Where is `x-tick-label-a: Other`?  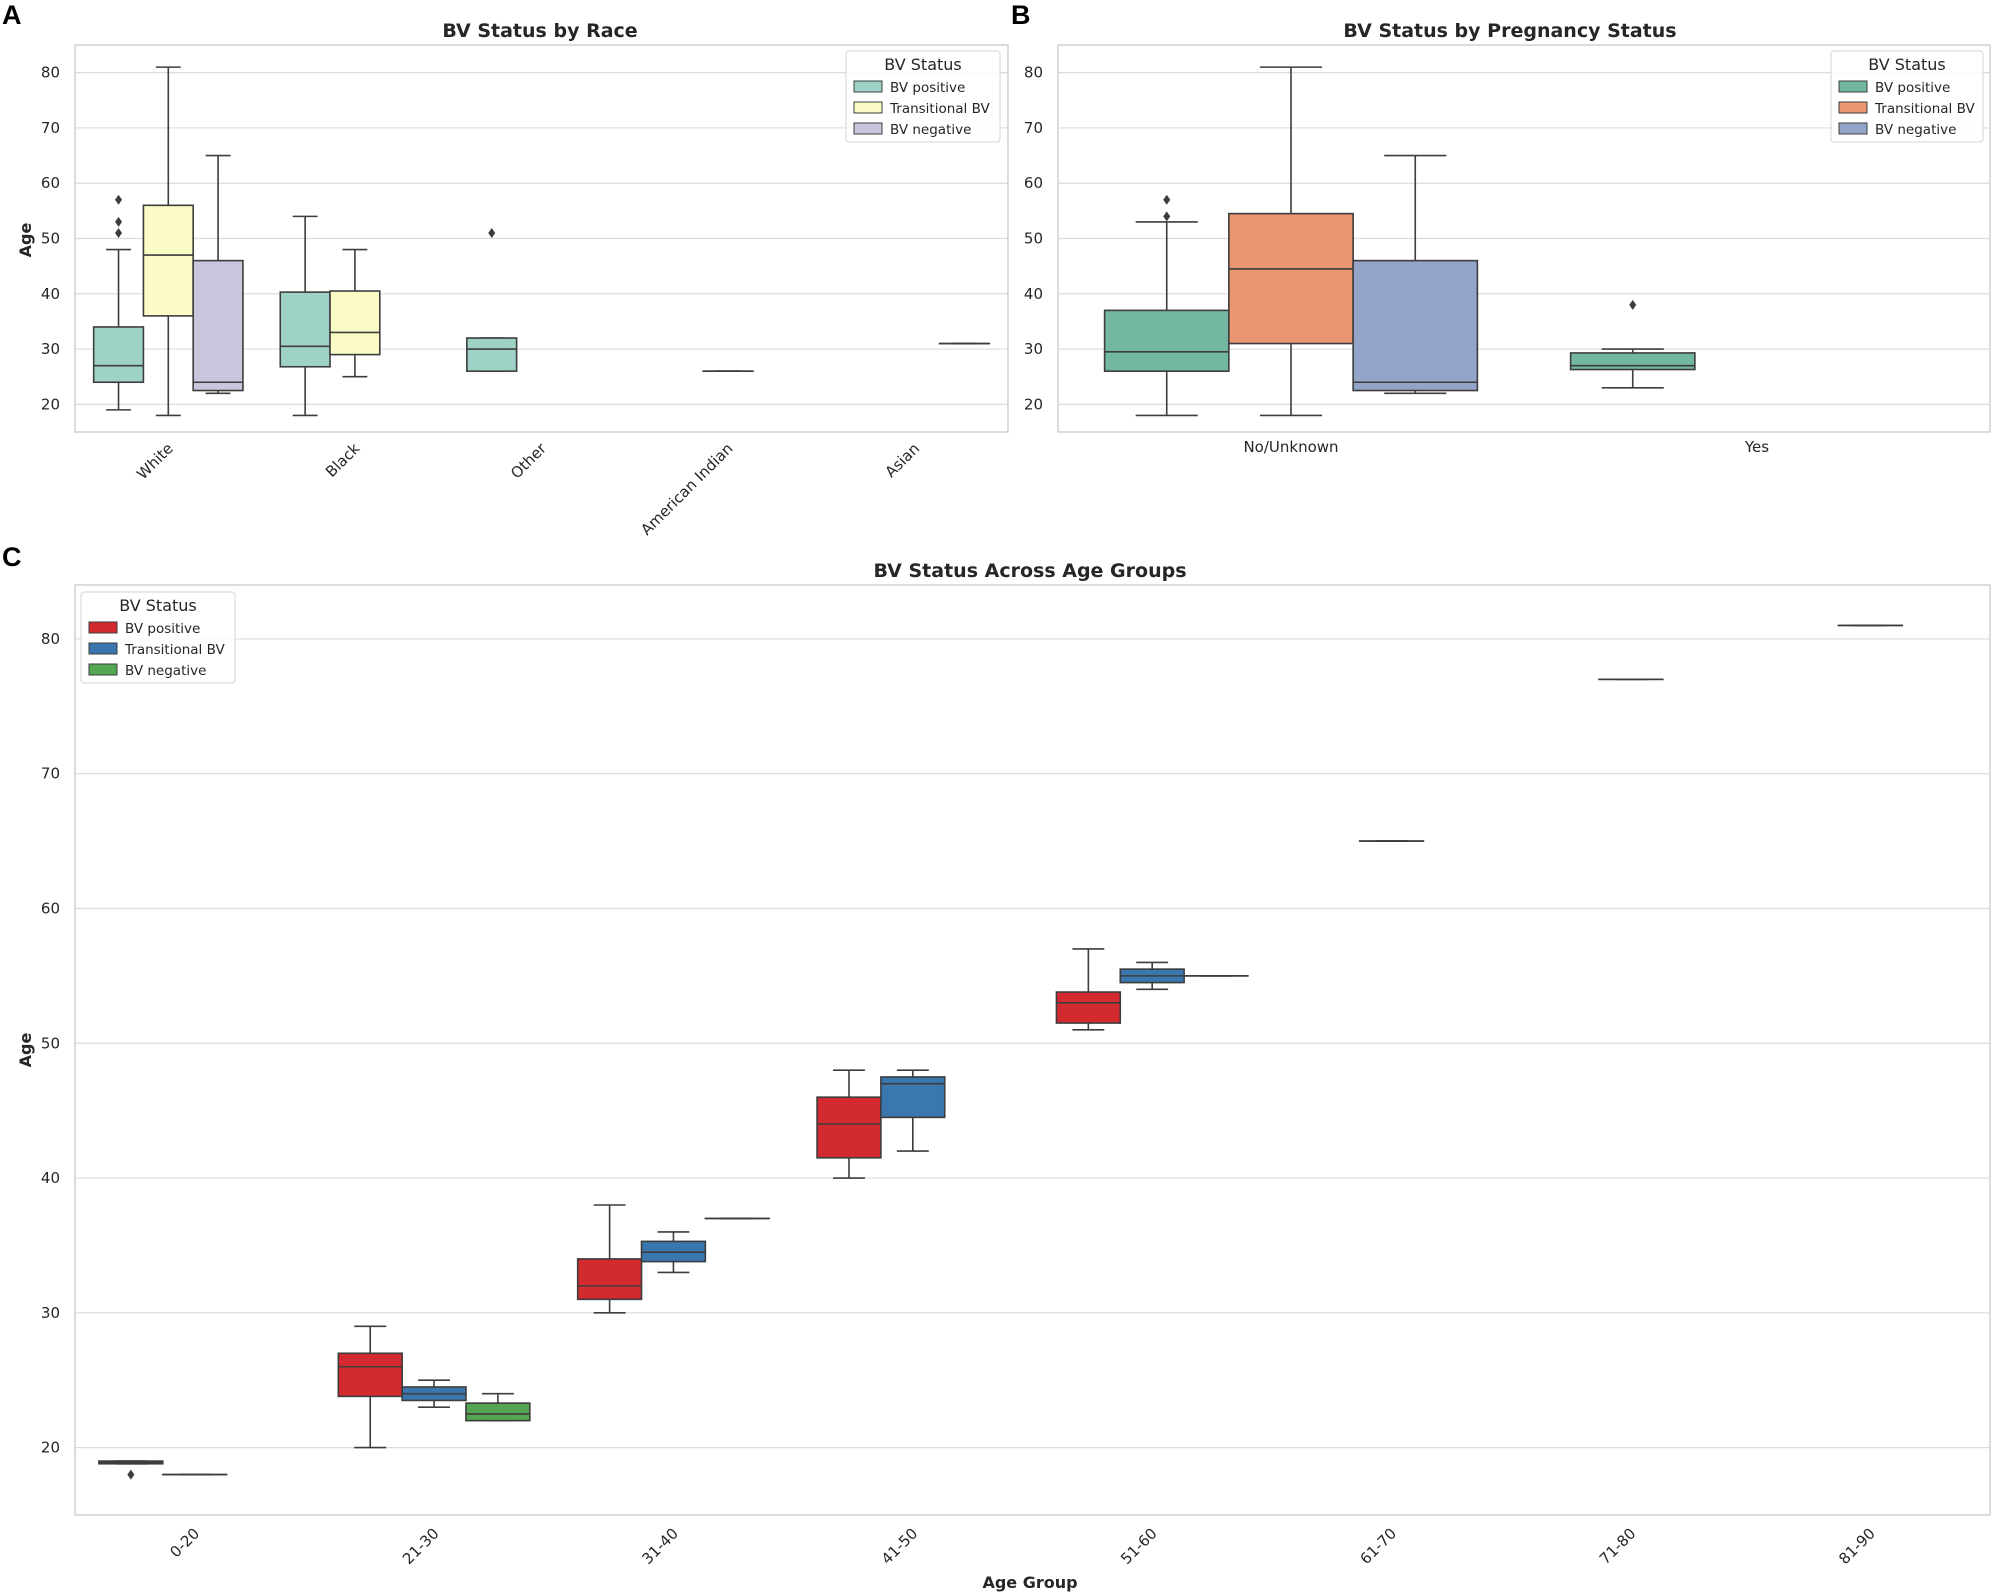 x-tick-label-a: Other is located at coordinates (528, 460).